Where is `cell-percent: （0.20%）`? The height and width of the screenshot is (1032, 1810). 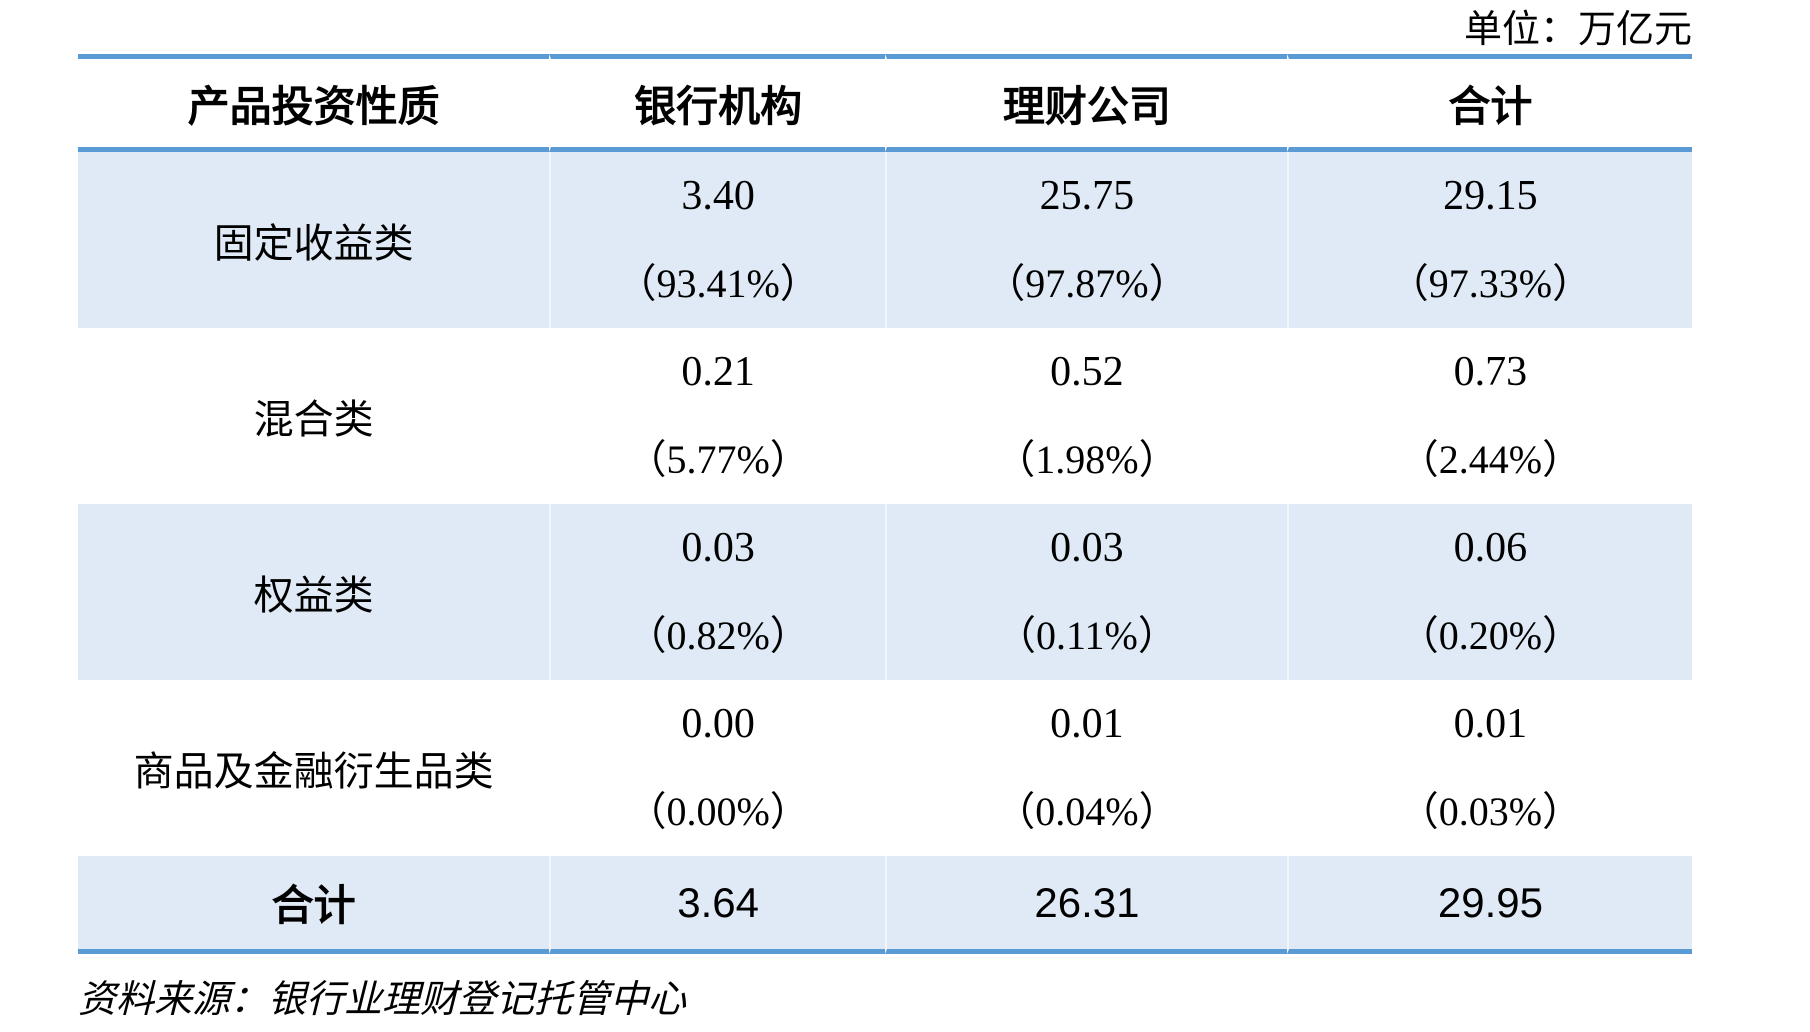 cell-percent: （0.20%） is located at coordinates (1490, 635).